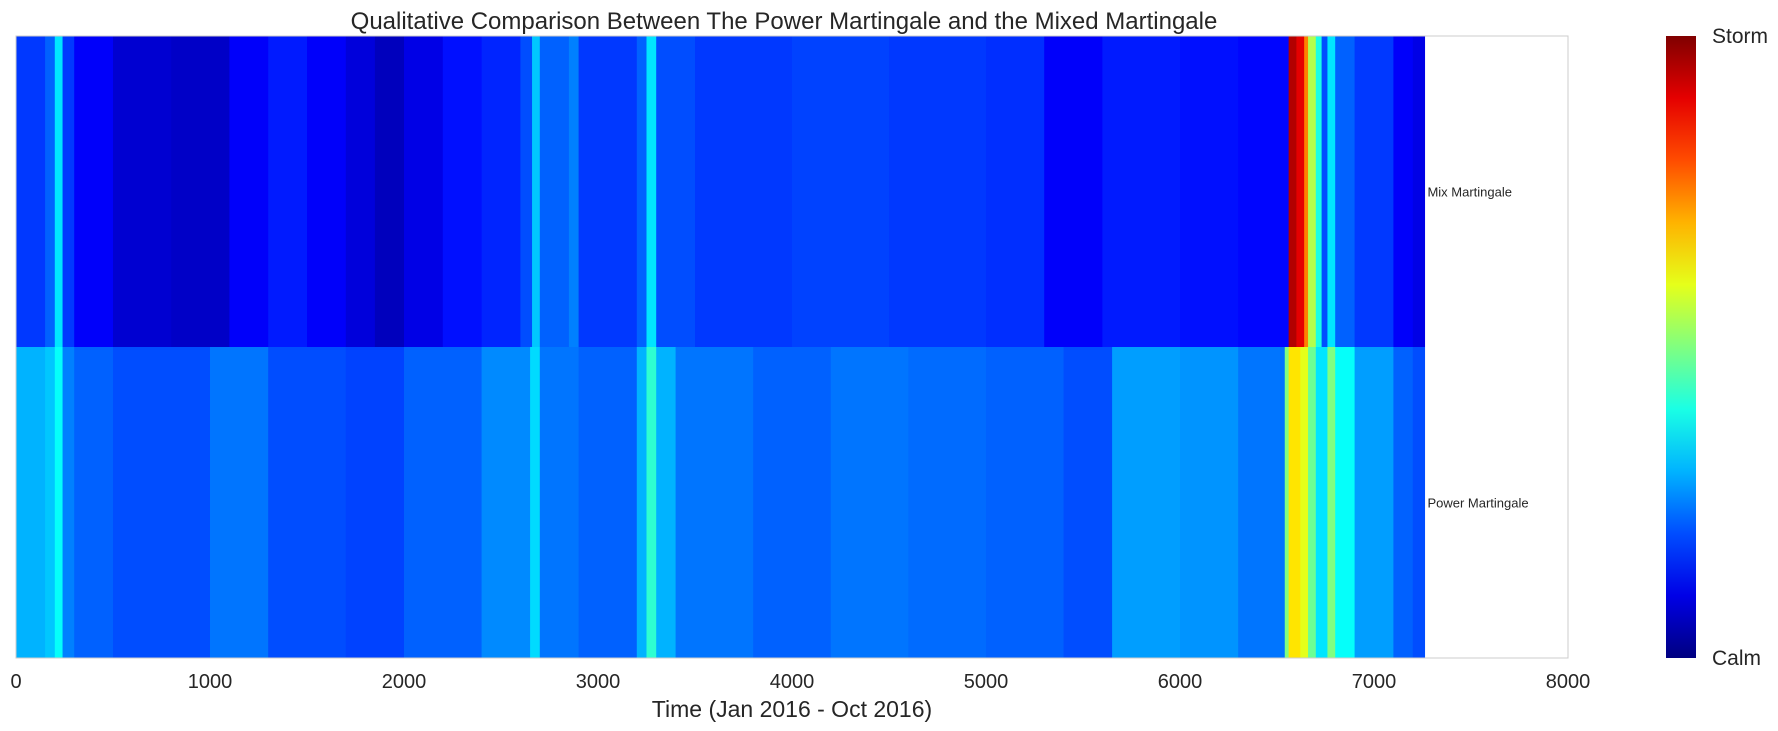  What do you see at coordinates (1477, 503) in the screenshot?
I see `row-label: Power Martingale` at bounding box center [1477, 503].